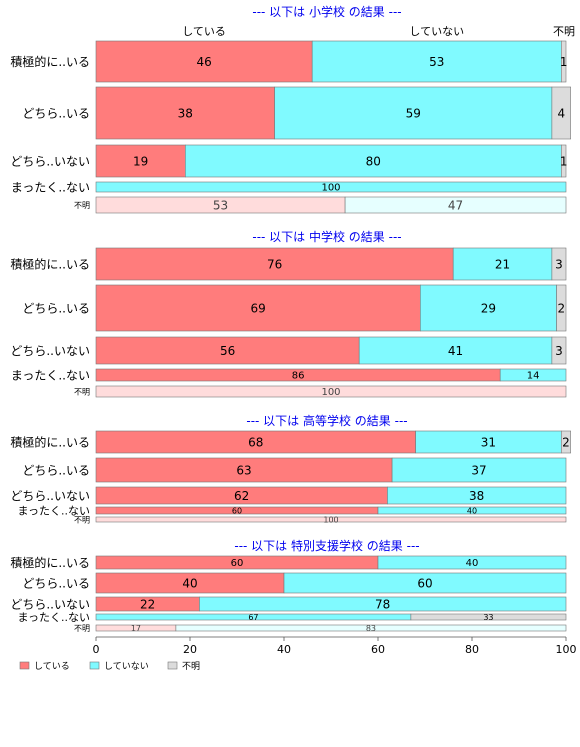 The image size is (580, 747). What do you see at coordinates (326, 11) in the screenshot?
I see `panel-title-0: --- 以下は 小学校 の結果 ---` at bounding box center [326, 11].